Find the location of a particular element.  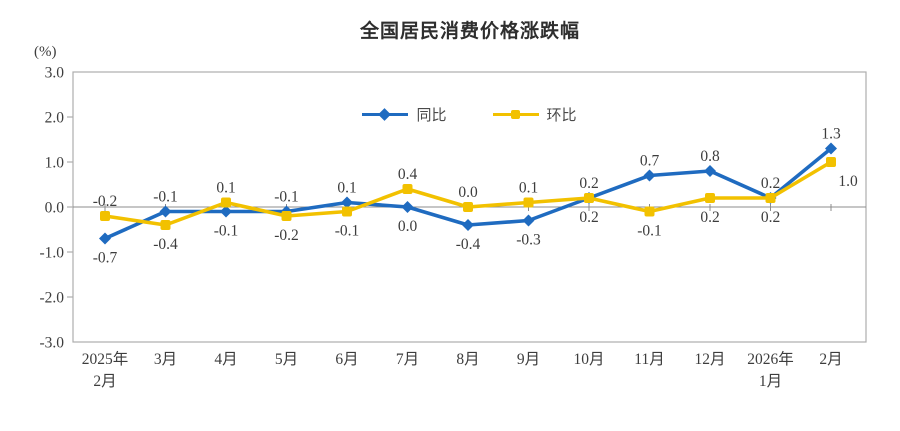

chart-title: 全国居民消费价格涨跌幅 is located at coordinates (469, 31).